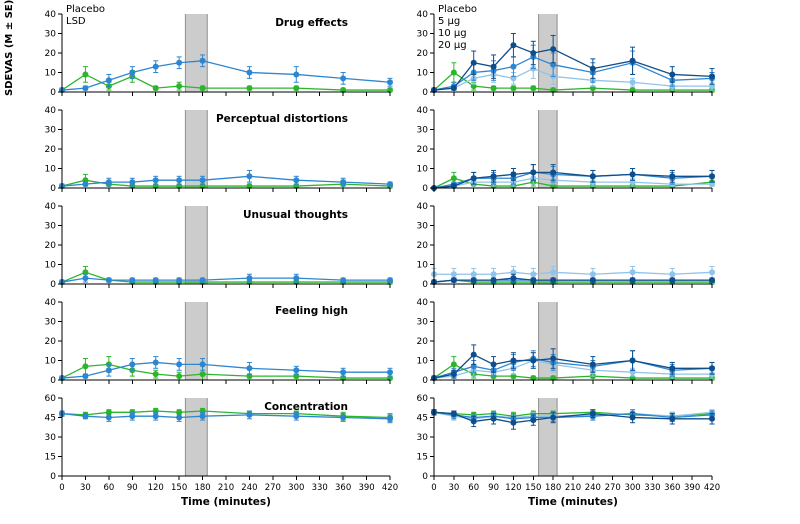  What do you see at coordinates (452, 45) in the screenshot?
I see `legend-item-20-g: 20 µg` at bounding box center [452, 45].